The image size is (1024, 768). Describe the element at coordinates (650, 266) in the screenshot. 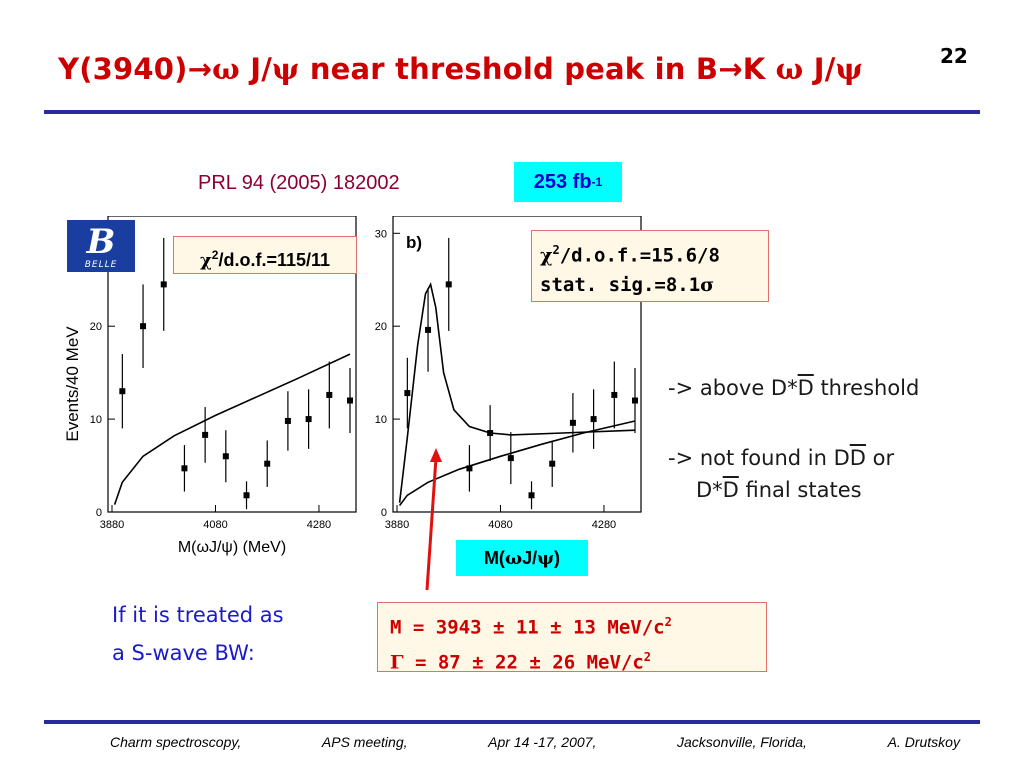

I see `fit-quality-b: χ2/d.o.f.=15.6/8 stat. sig.=8.1σ` at that location.